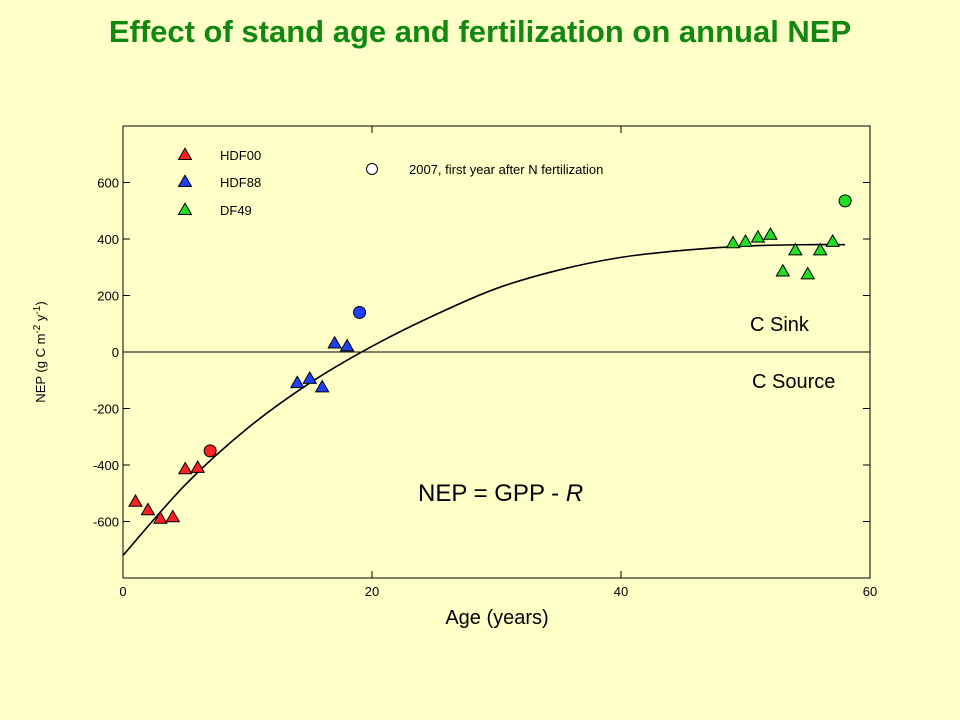  Describe the element at coordinates (106, 522) in the screenshot. I see `y-tick-label: -600` at that location.